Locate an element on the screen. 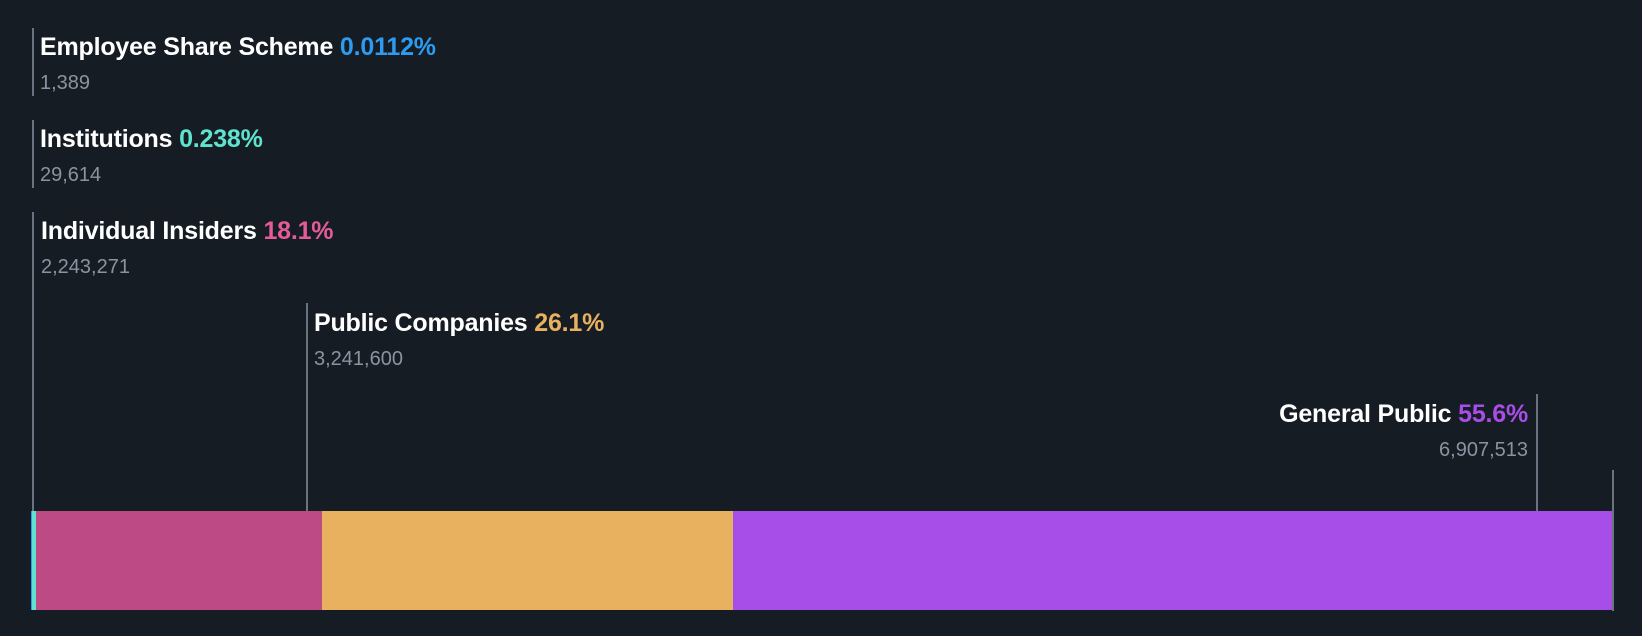  callout-percent: 0.0112% is located at coordinates (387, 47).